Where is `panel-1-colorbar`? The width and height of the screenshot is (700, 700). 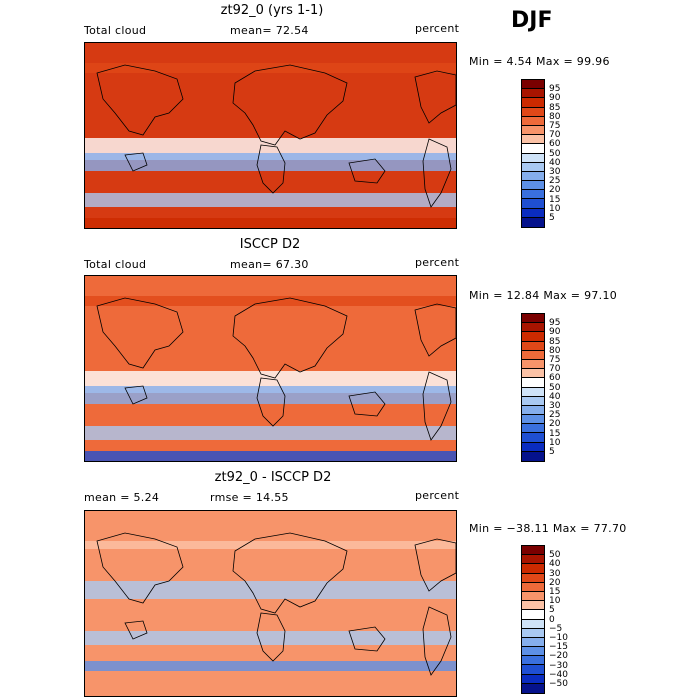
panel-1-colorbar is located at coordinates (533, 153).